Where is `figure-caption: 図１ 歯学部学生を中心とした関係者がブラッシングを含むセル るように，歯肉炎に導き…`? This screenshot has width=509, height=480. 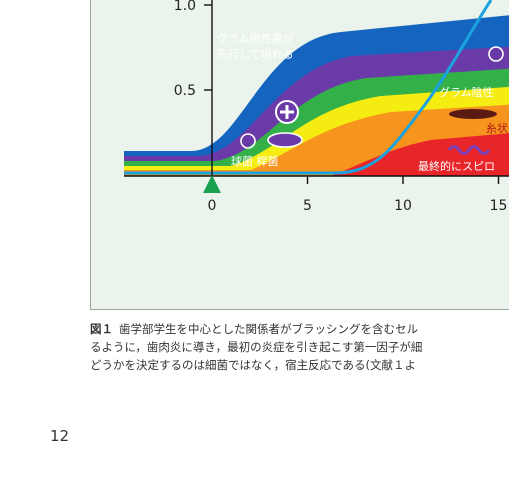
figure-caption: 図１ 歯学部学生を中心とした関係者がブラッシングを含むセル るように，歯肉炎に導き… is located at coordinates (299, 347).